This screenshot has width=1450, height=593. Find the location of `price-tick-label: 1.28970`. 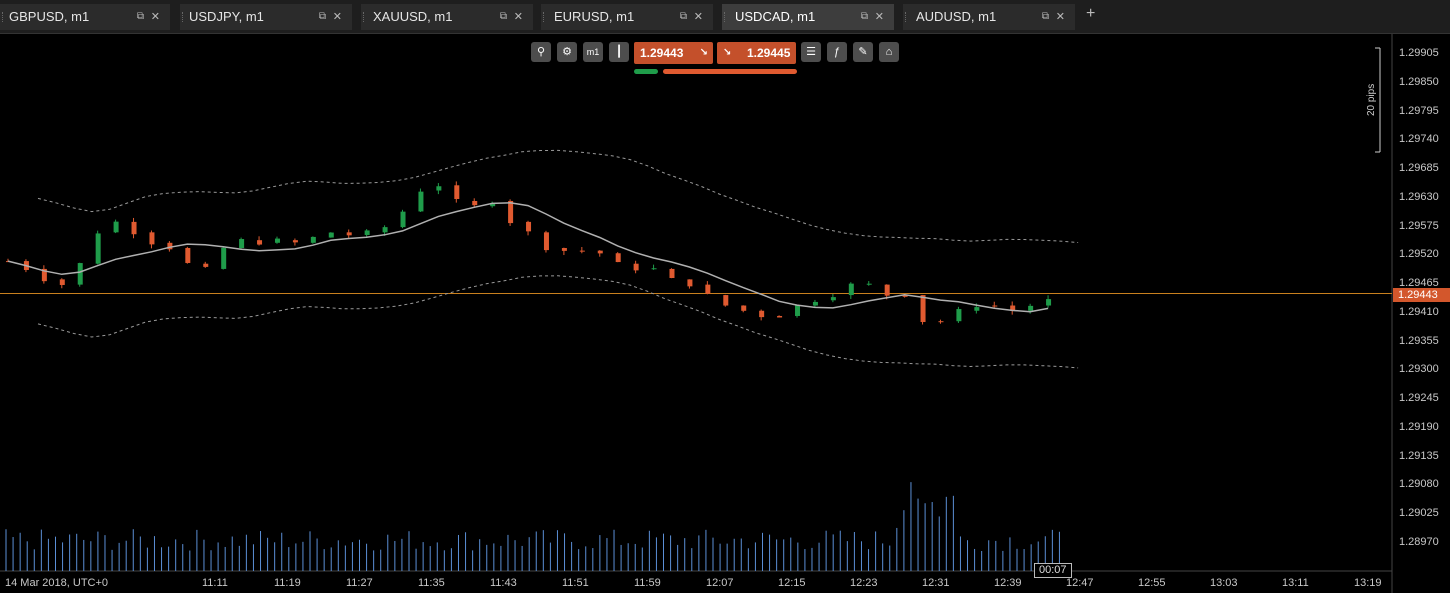

price-tick-label: 1.28970 is located at coordinates (1419, 541).